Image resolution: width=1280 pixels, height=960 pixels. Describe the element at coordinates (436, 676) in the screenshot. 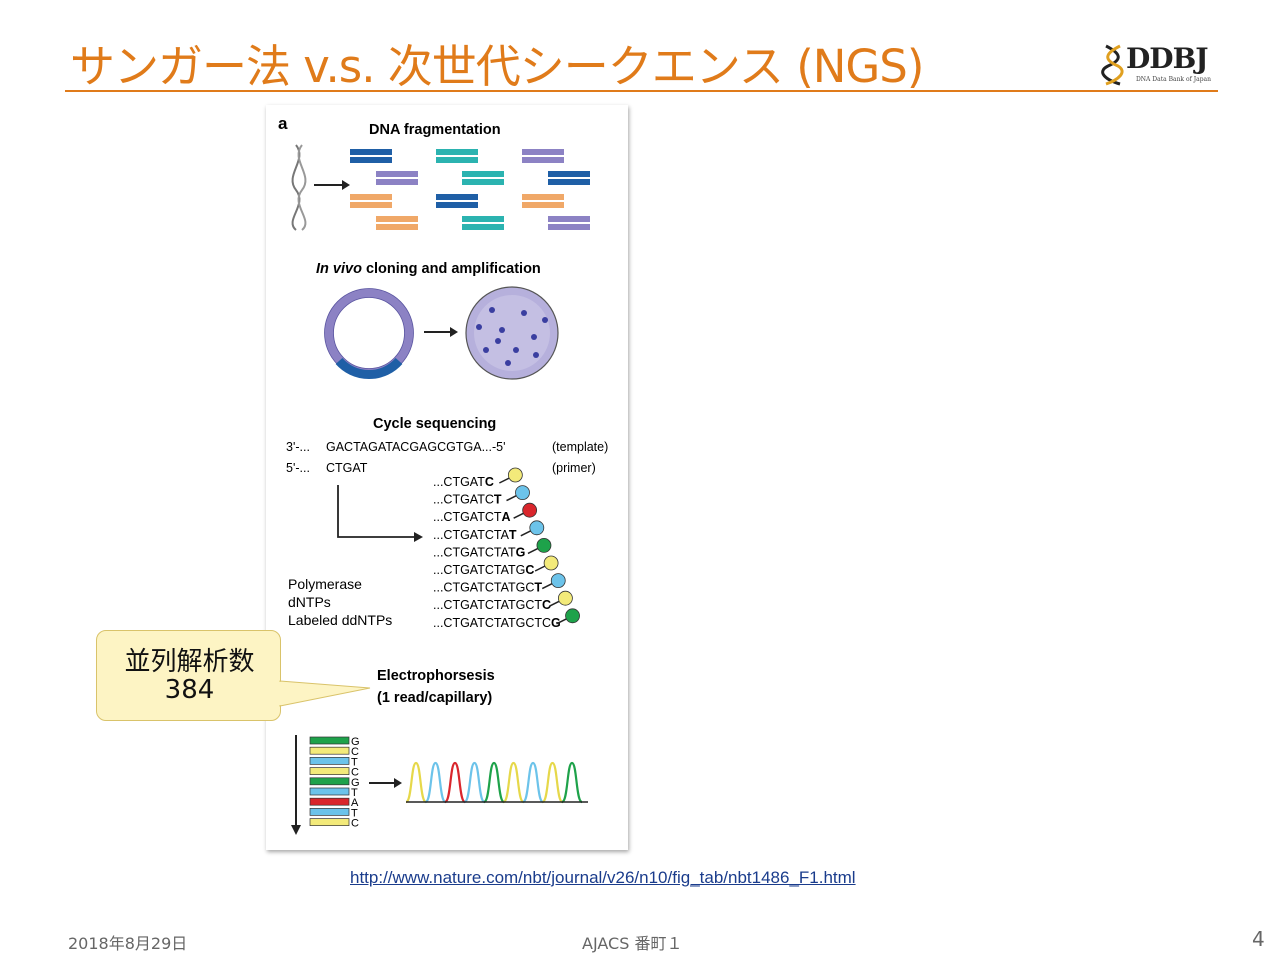

I see `step-electrophoresis: Electrophorsesis` at that location.